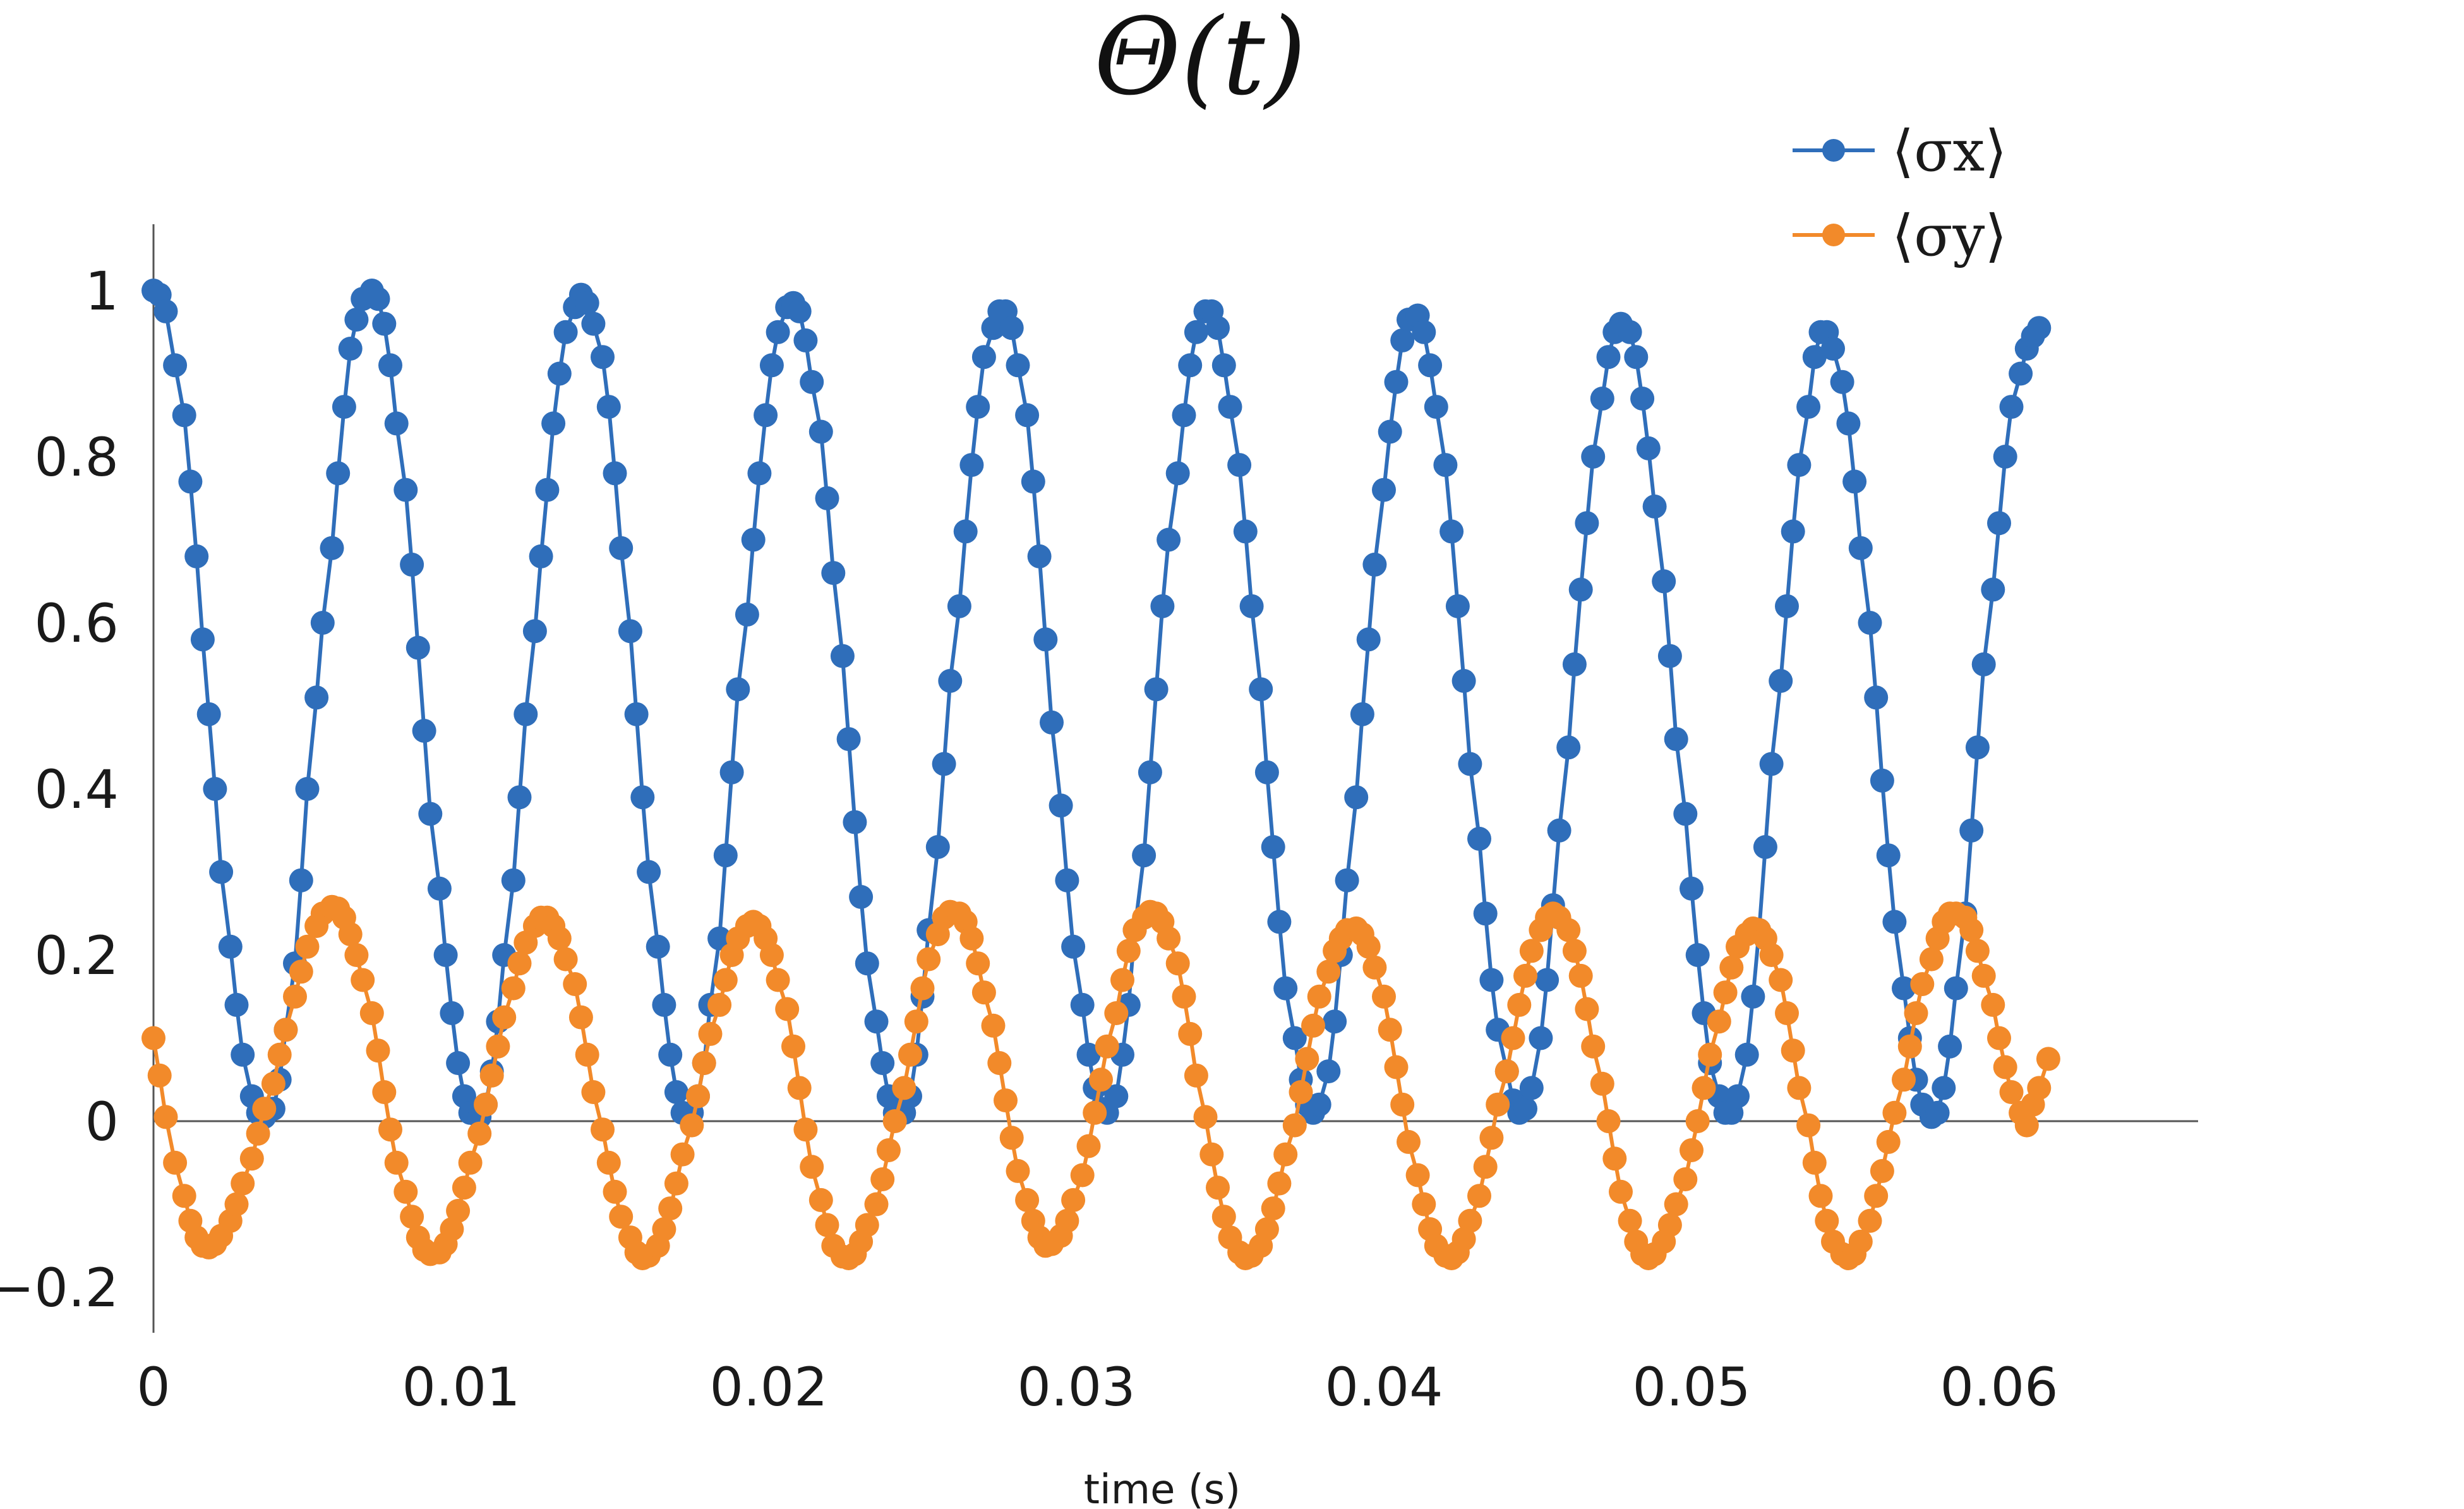 This screenshot has width=2464, height=1509. What do you see at coordinates (1833, 235) in the screenshot?
I see `legend-marker-sigma-y` at bounding box center [1833, 235].